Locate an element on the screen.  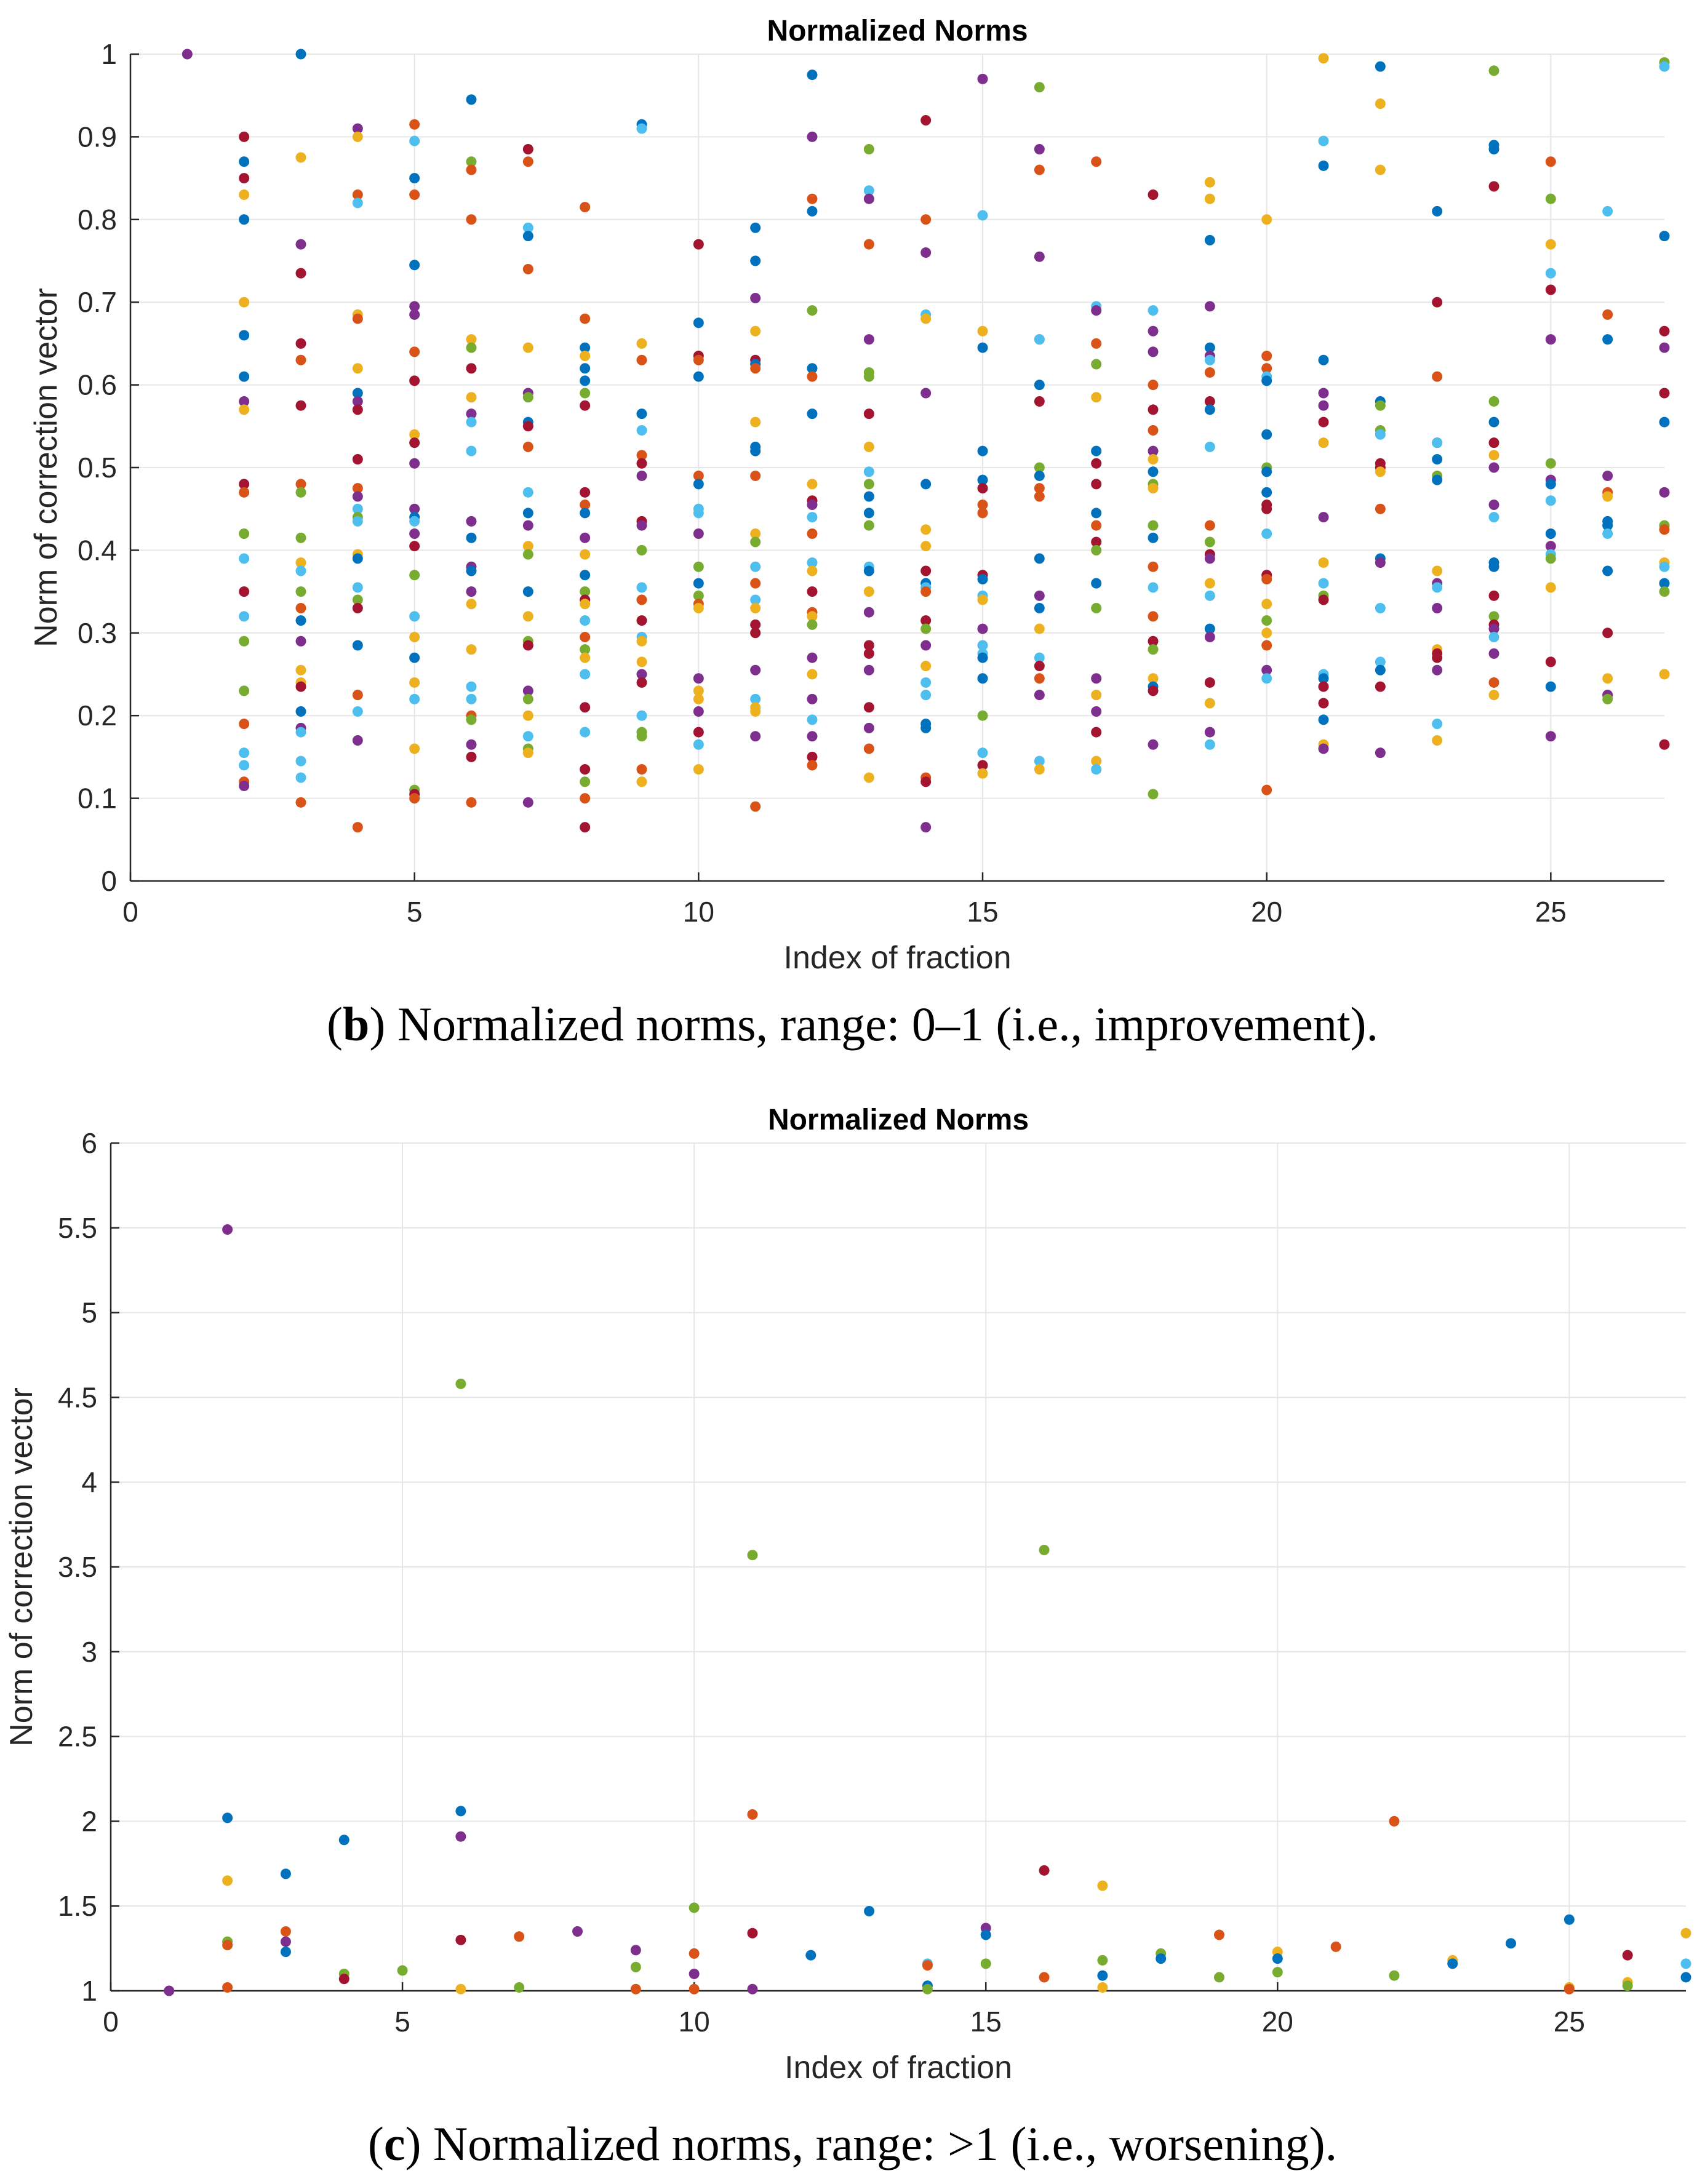
y-tick-label: 0.2 is located at coordinates (97, 715).